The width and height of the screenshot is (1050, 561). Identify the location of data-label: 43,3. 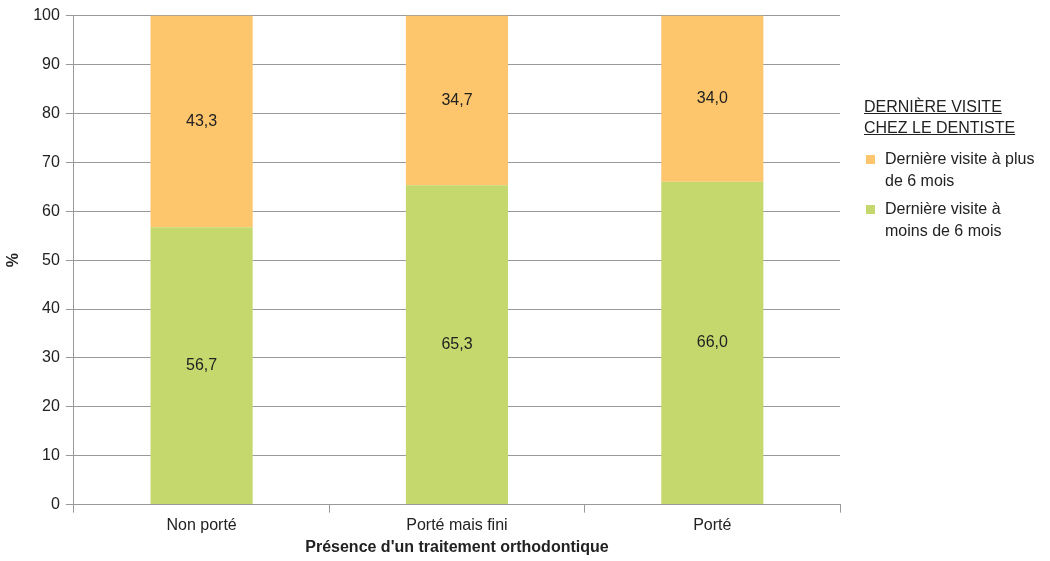
(202, 120).